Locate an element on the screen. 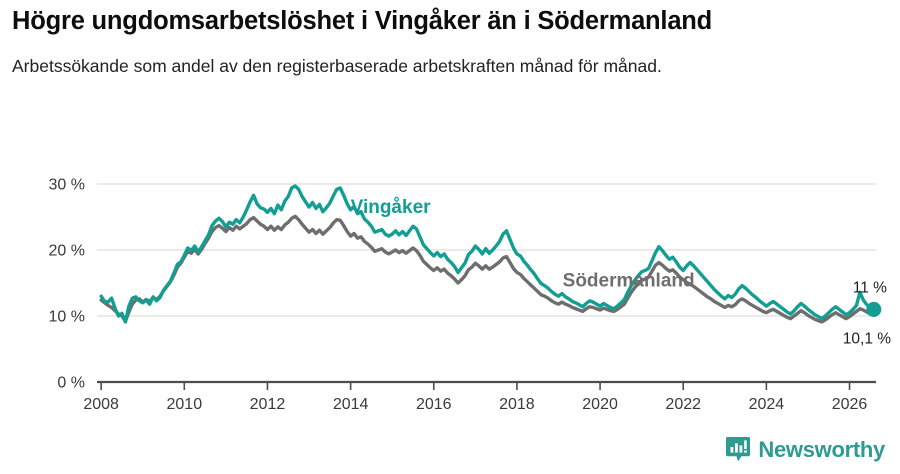 This screenshot has width=900, height=474. series-label-vingåker: Vingåker is located at coordinates (391, 207).